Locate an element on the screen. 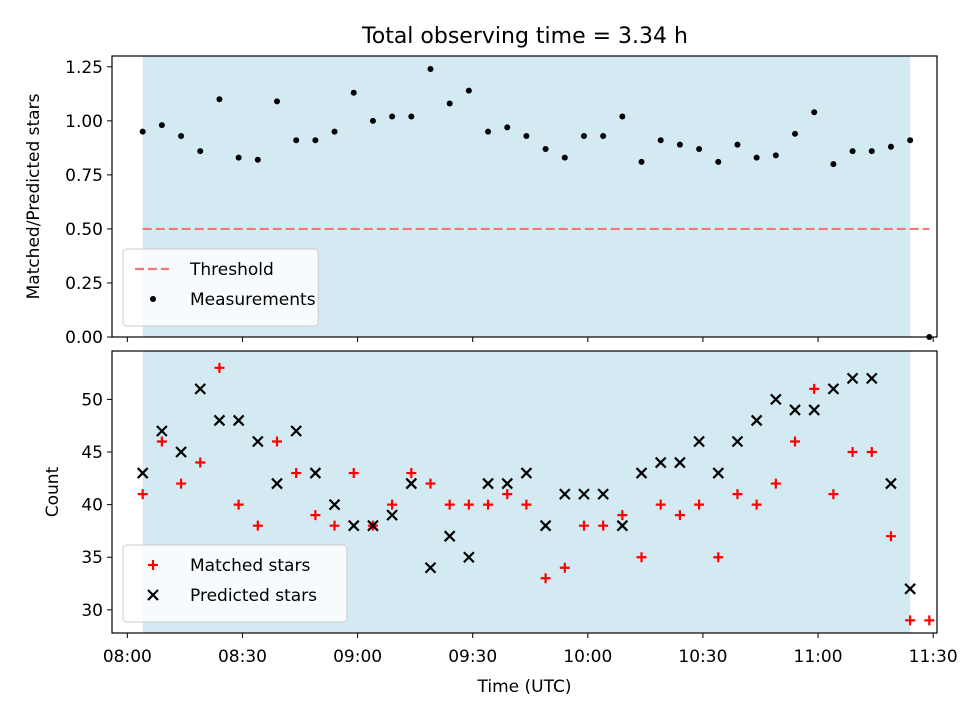  x-tick-label: 08:00 is located at coordinates (127, 657).